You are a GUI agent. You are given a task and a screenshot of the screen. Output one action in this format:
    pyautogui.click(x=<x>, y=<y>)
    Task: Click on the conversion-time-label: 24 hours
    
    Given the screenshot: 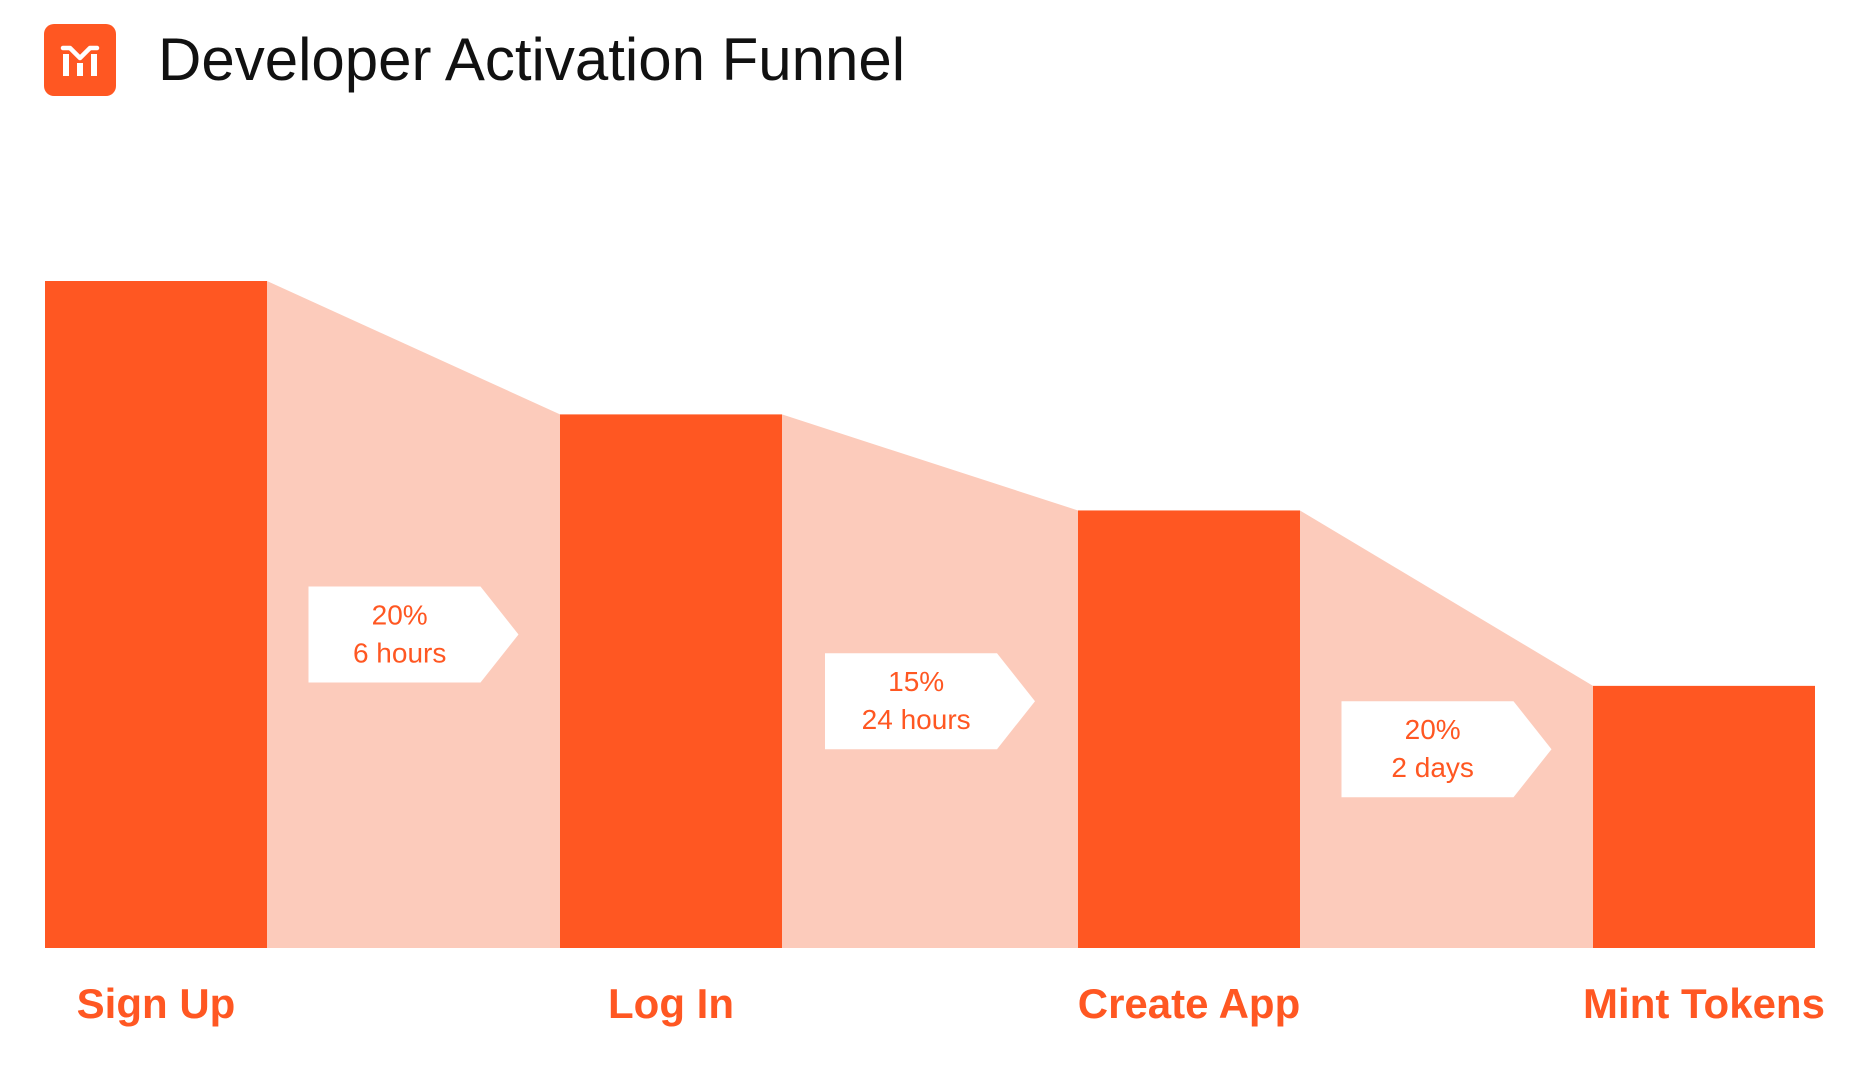 What is the action you would take?
    pyautogui.click(x=916, y=719)
    